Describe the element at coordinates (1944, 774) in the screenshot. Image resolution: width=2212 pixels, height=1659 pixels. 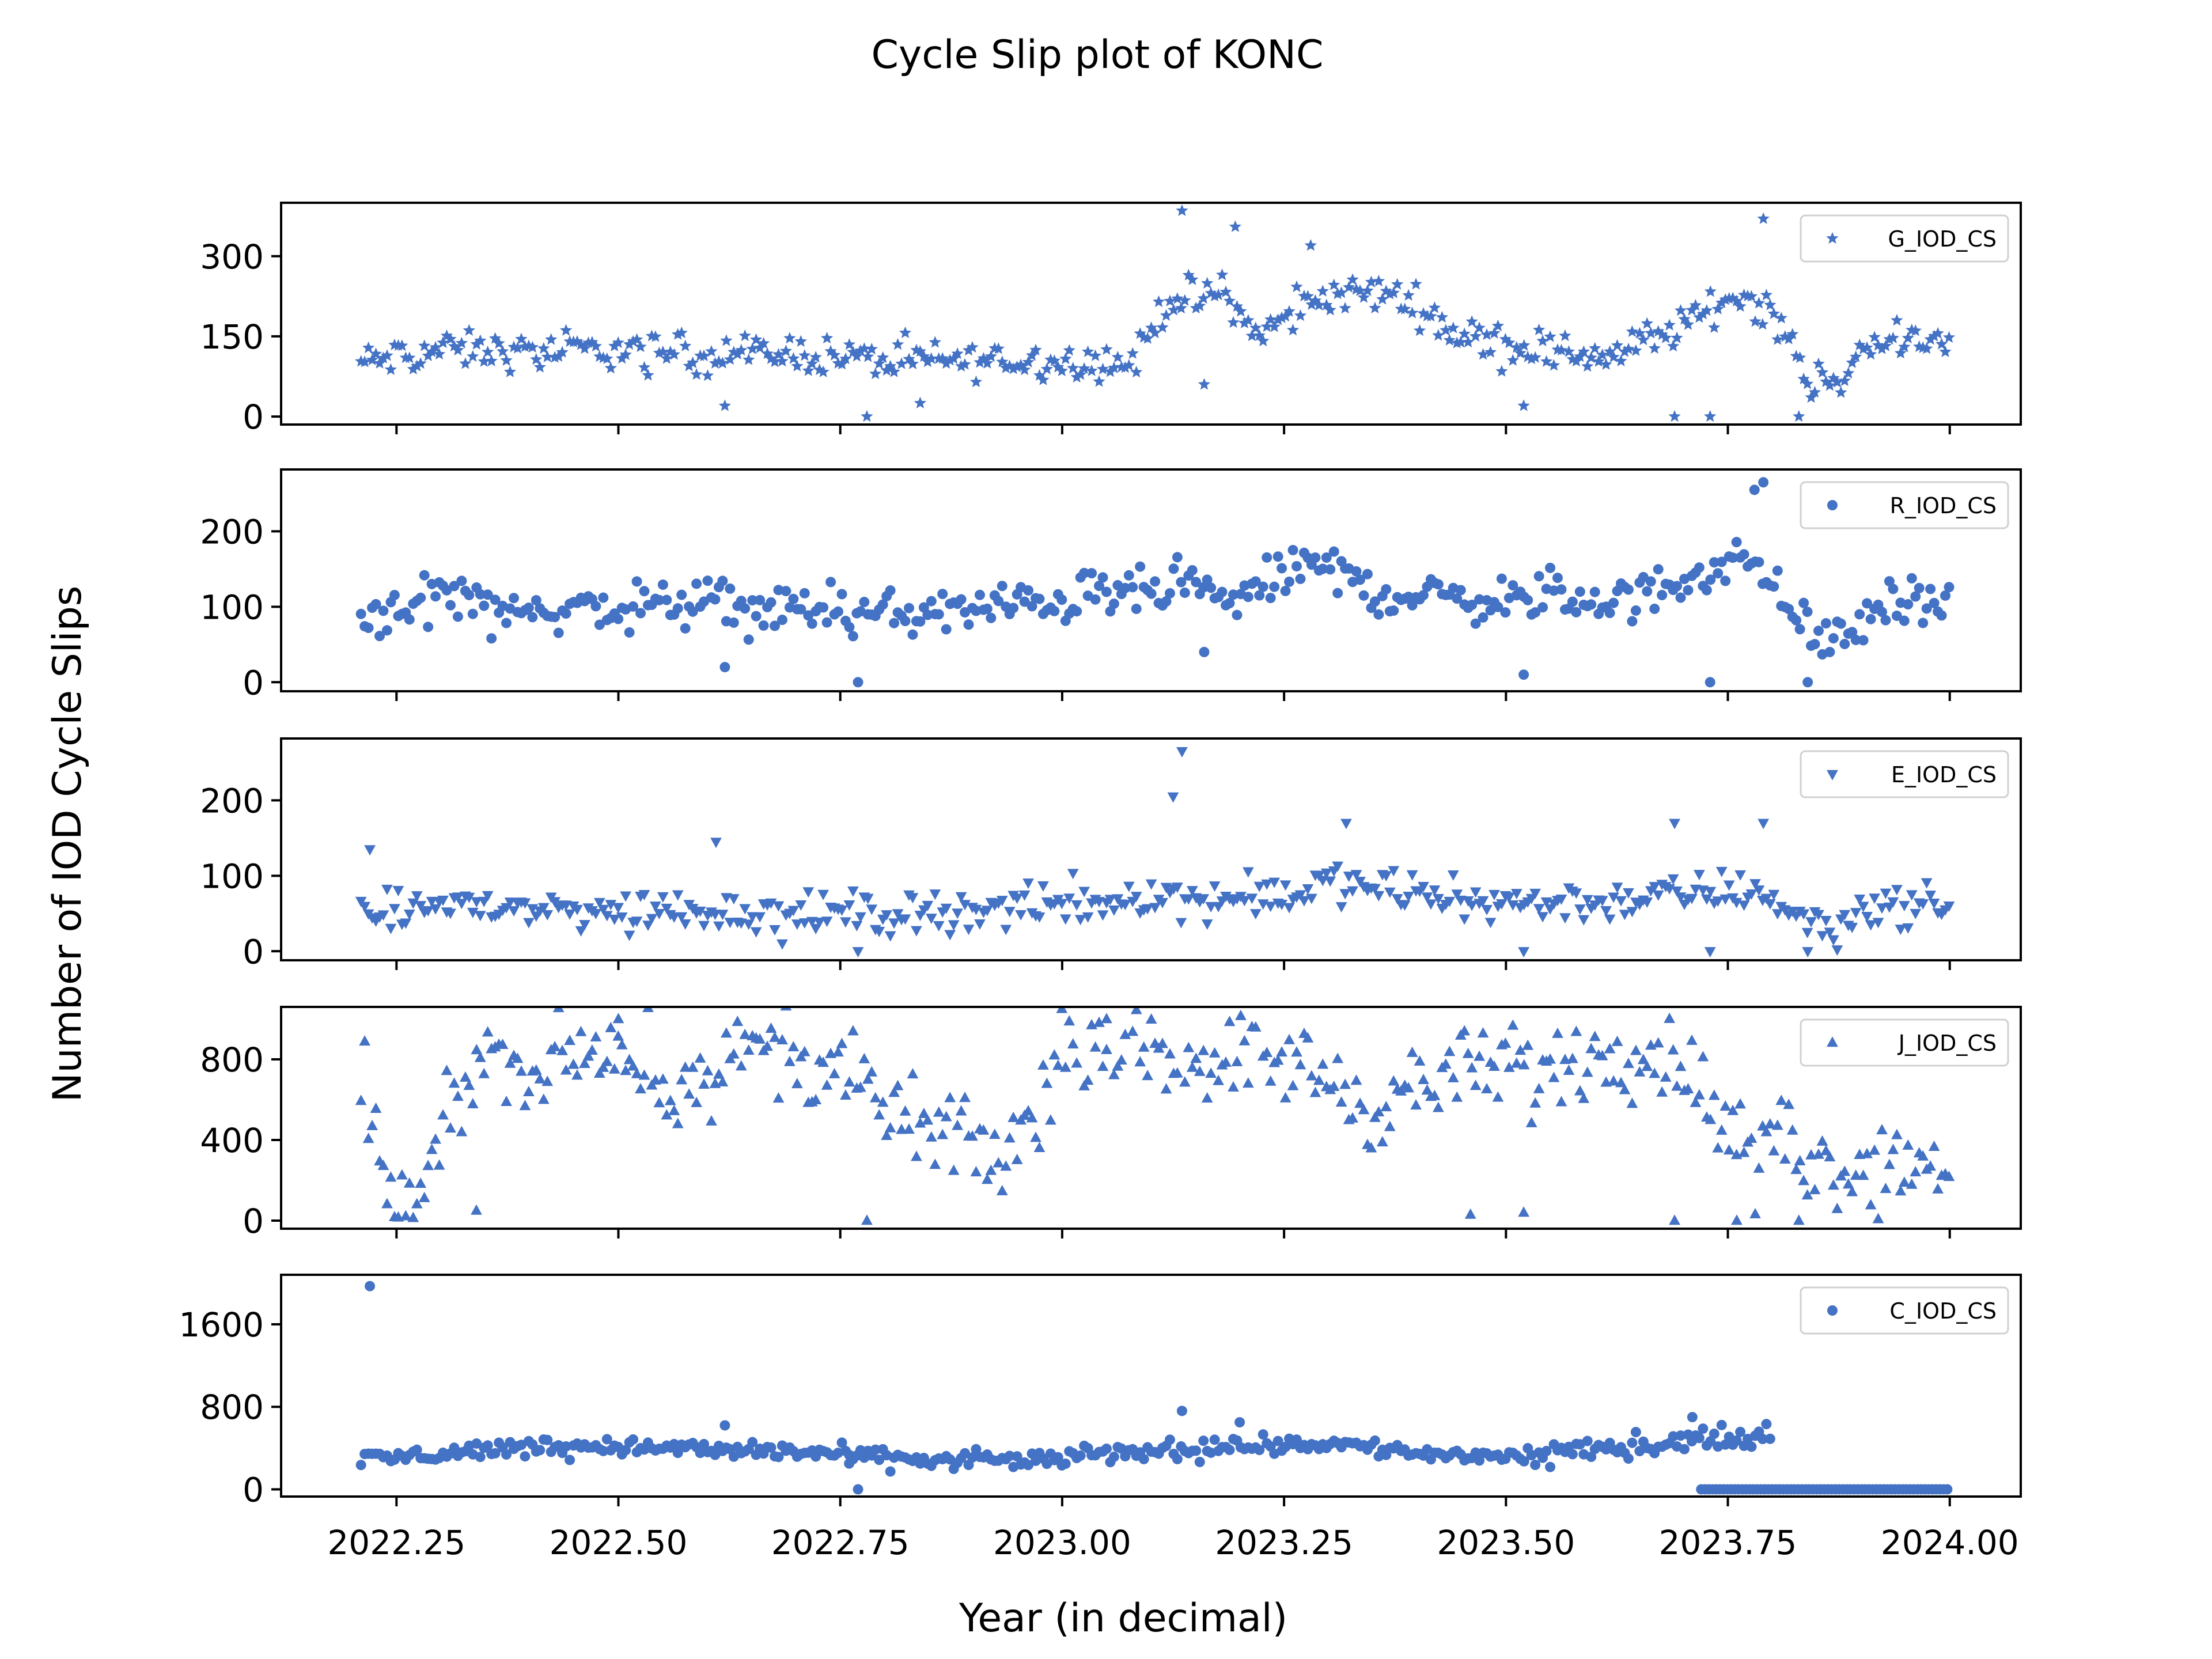
I see `legend-label: E_IOD_CS` at that location.